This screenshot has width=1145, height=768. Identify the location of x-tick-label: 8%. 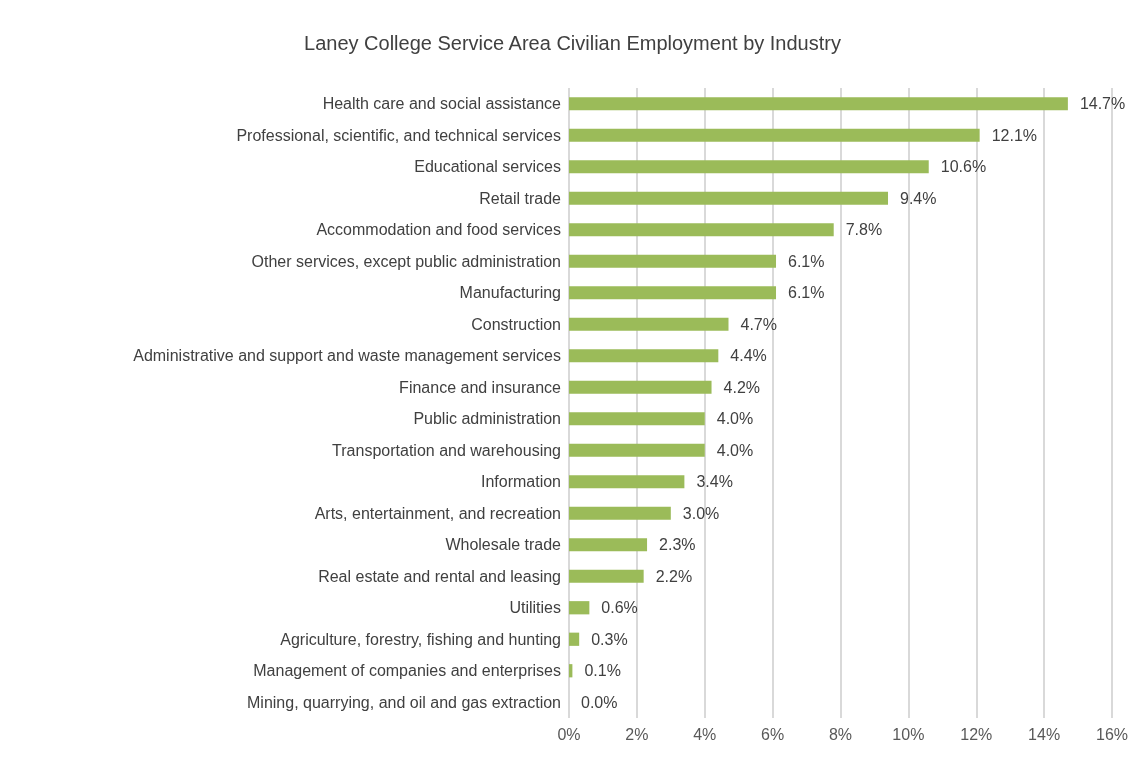
(840, 734).